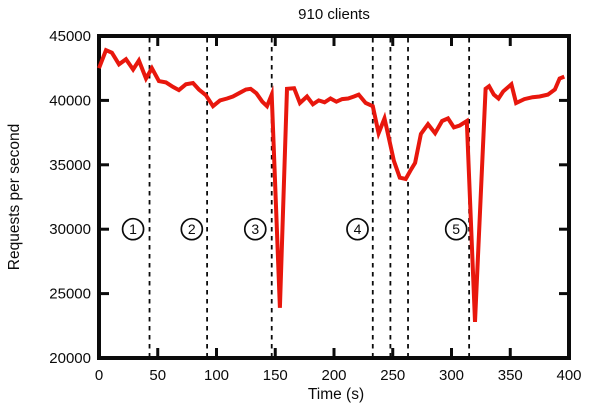 The height and width of the screenshot is (415, 608). Describe the element at coordinates (333, 375) in the screenshot. I see `x-tick-label: 200` at that location.